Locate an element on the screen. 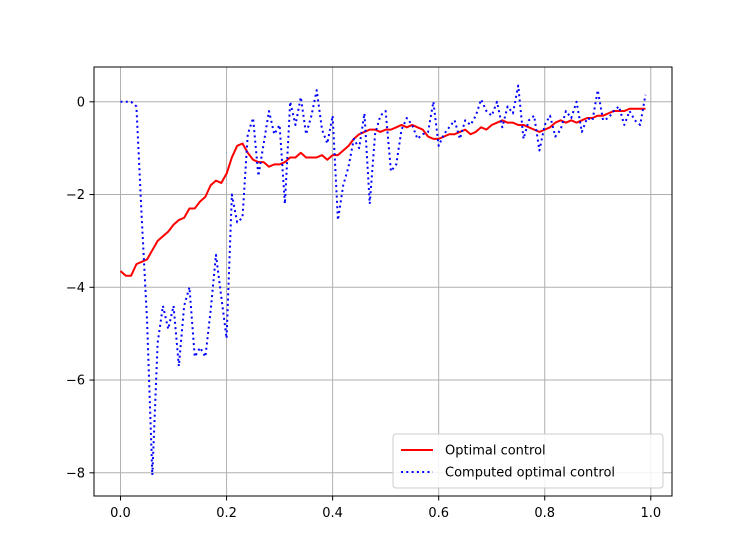 The height and width of the screenshot is (559, 747). x-tick-label: 0.4 is located at coordinates (332, 513).